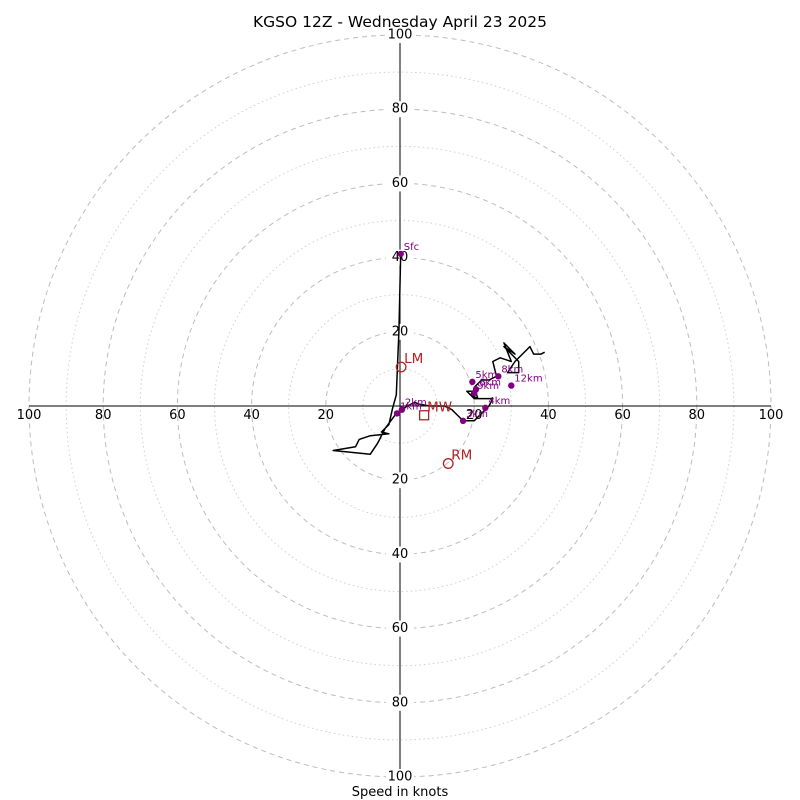 The width and height of the screenshot is (800, 800). Describe the element at coordinates (29, 415) in the screenshot. I see `tick-label-left: 100` at that location.